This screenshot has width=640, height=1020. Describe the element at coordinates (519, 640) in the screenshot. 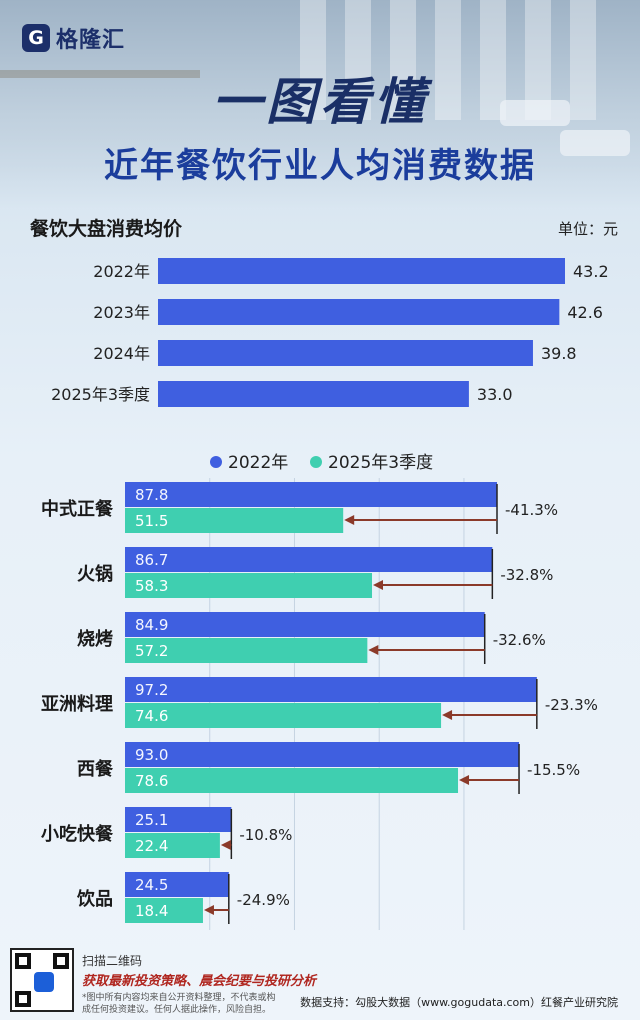

I see `chart2-change-label: -32.6%` at that location.